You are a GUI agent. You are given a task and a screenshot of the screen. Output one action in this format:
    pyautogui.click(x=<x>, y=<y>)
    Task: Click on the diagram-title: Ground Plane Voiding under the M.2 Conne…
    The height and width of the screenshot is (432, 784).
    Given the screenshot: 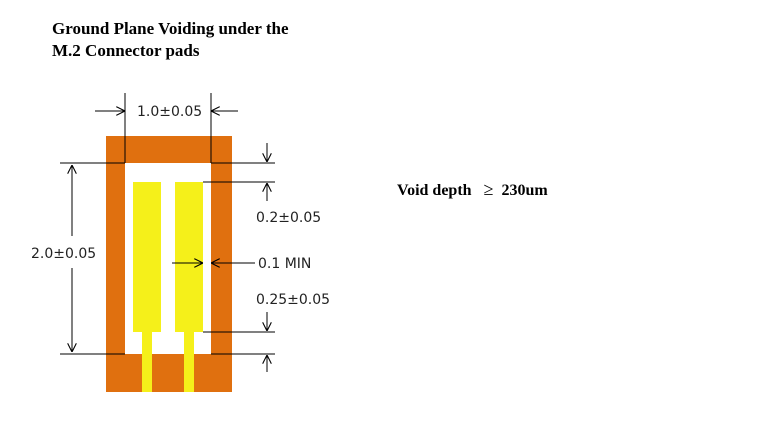 What is the action you would take?
    pyautogui.click(x=170, y=40)
    